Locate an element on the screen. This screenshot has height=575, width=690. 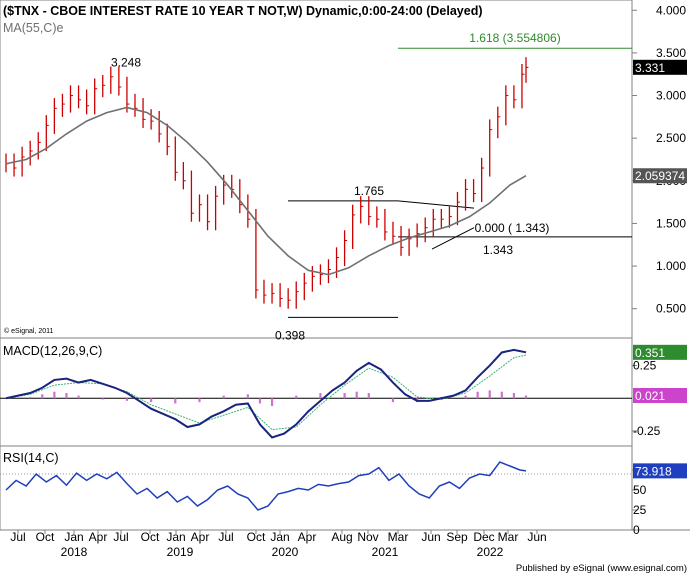
x-tick-label: Dec is located at coordinates (483, 537).